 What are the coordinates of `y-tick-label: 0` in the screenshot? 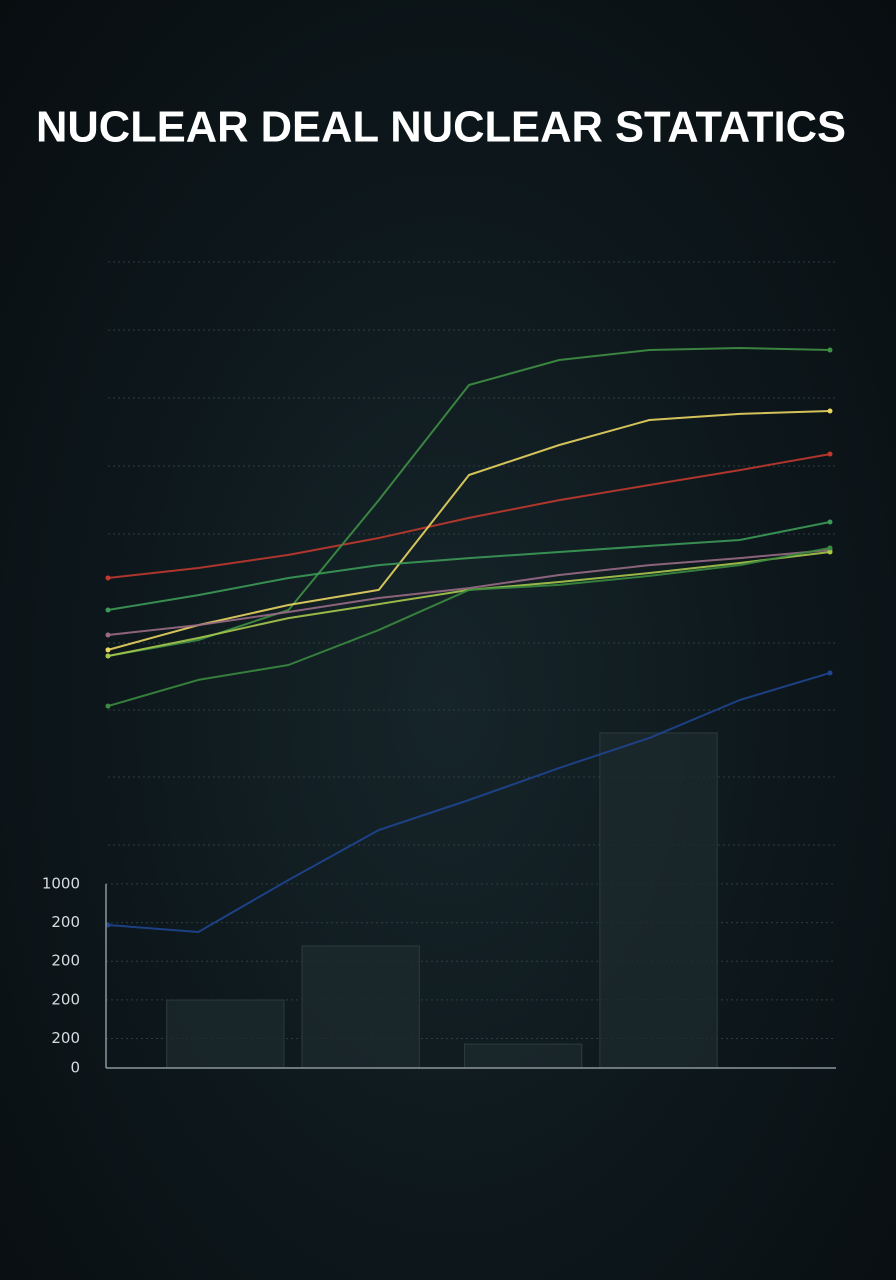 It's located at (75, 1068).